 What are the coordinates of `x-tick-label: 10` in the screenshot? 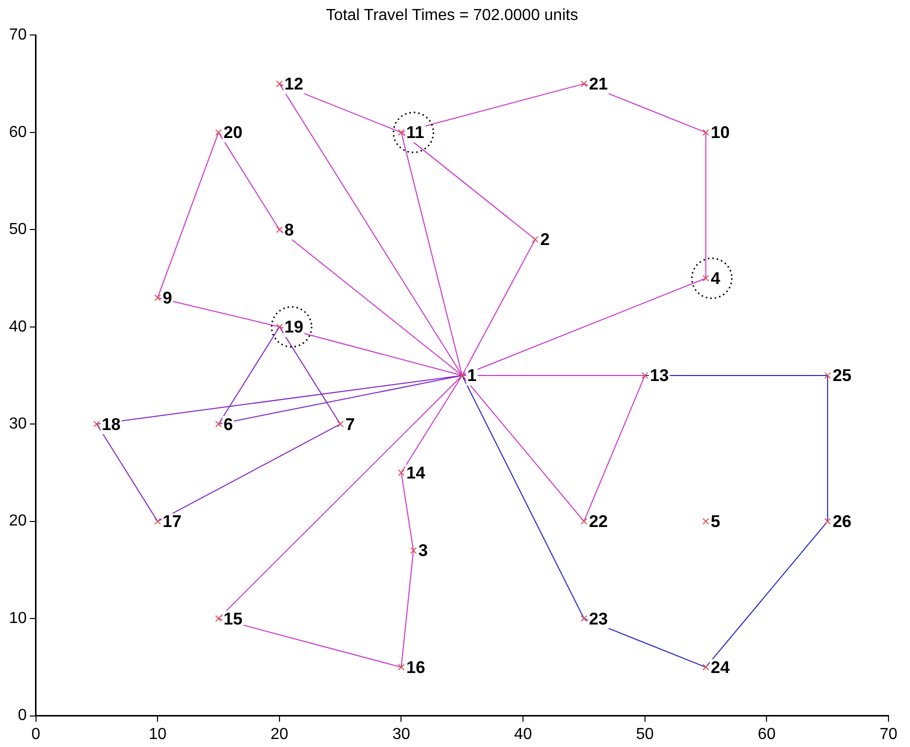 It's located at (157, 734).